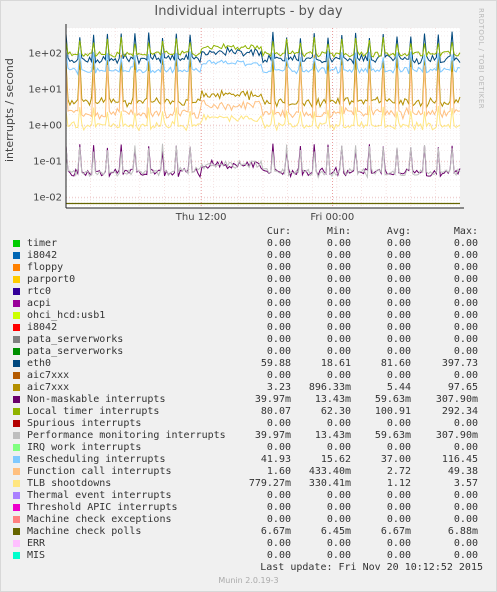 This screenshot has height=592, width=497. What do you see at coordinates (272, 435) in the screenshot?
I see `legend-cur-value: 39.97m` at bounding box center [272, 435].